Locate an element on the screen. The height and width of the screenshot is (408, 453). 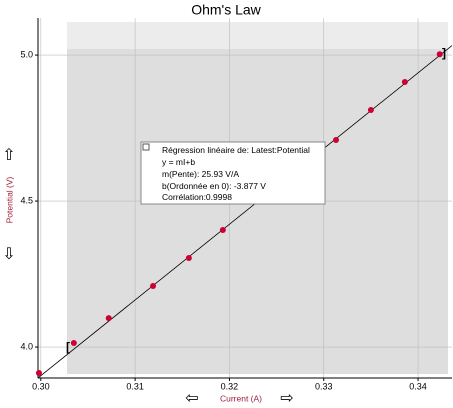
x-tick-label: 0.34 is located at coordinates (418, 386).